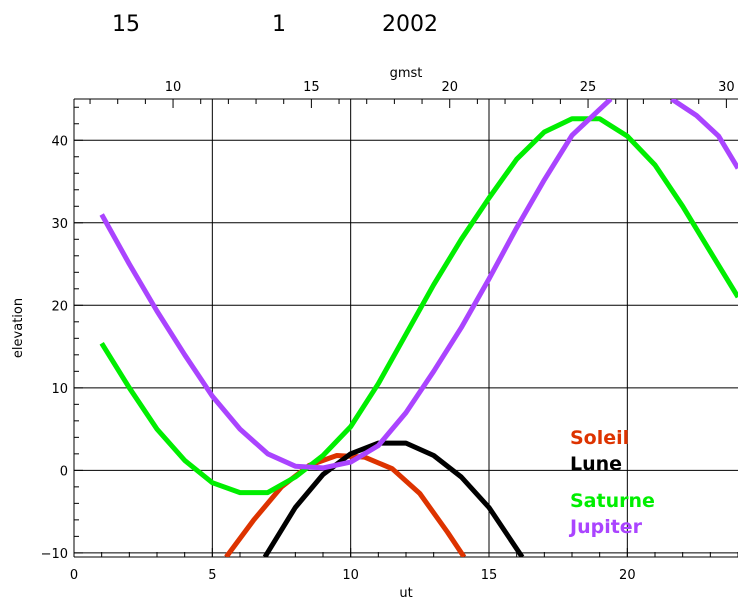  What do you see at coordinates (64, 471) in the screenshot?
I see `y-tick-label: 0` at bounding box center [64, 471].